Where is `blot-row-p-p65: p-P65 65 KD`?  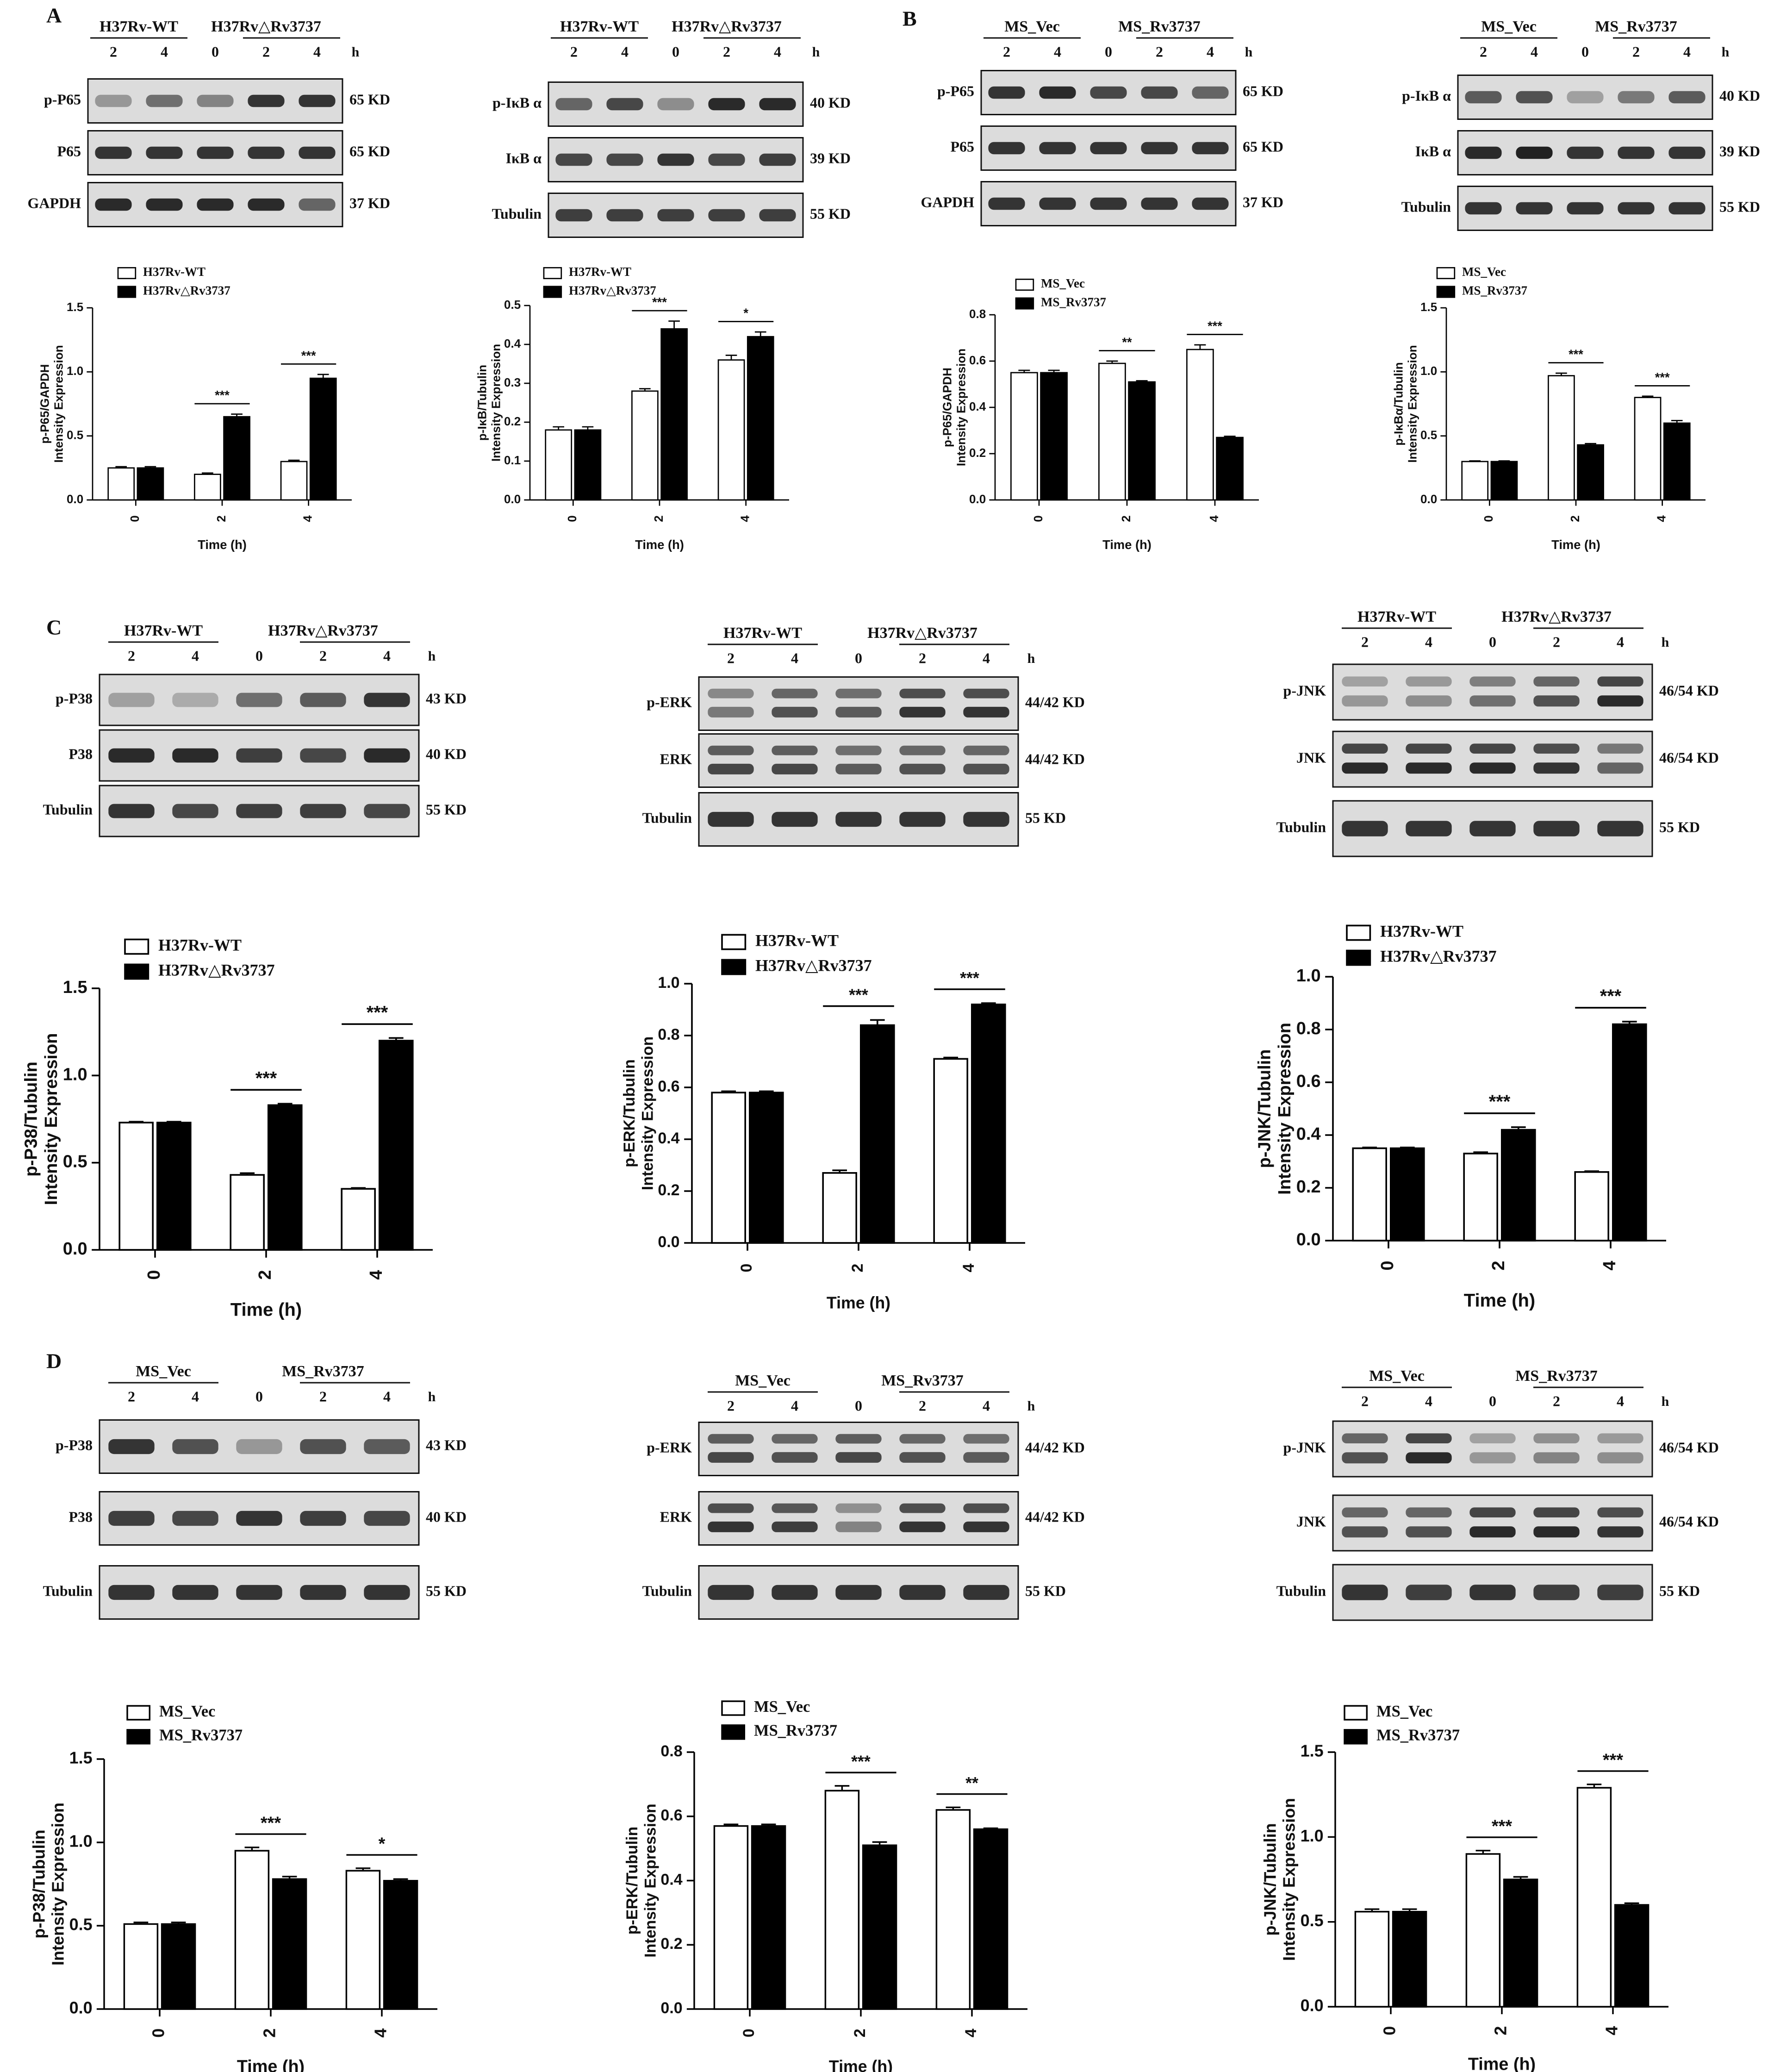
blot-row-p-p65: p-P65 65 KD is located at coordinates (217, 101).